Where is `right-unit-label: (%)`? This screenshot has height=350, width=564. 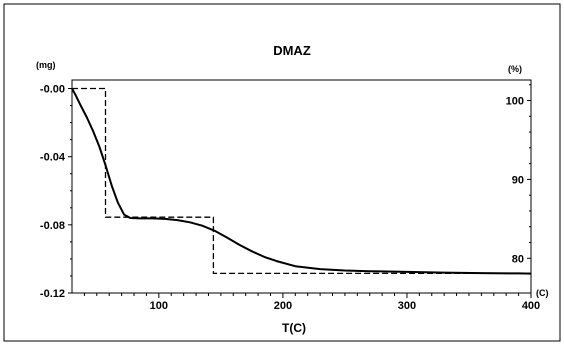 right-unit-label: (%) is located at coordinates (515, 69).